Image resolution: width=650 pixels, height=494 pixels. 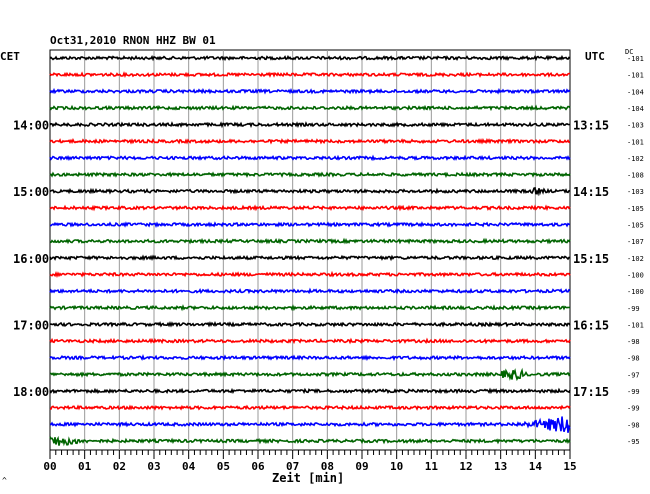 I want to click on dc-offset-label: -108, so click(x=635, y=176).